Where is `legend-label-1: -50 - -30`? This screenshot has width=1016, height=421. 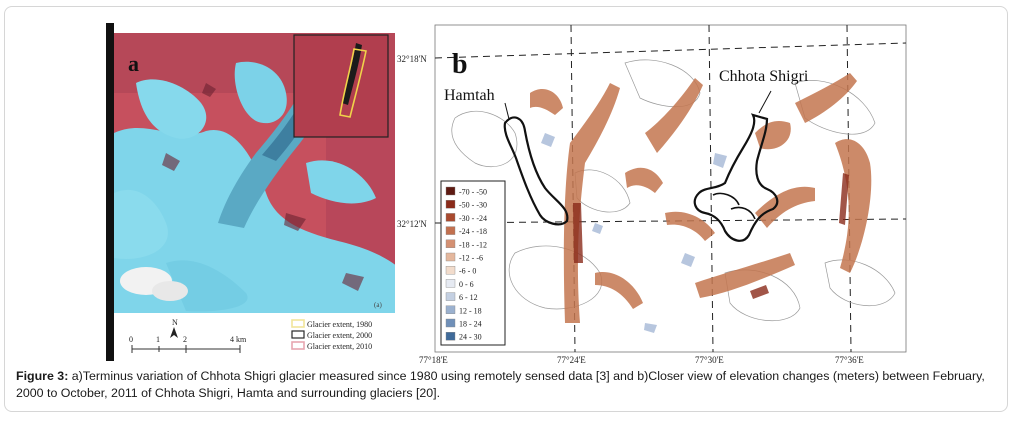 legend-label-1: -50 - -30 is located at coordinates (473, 205).